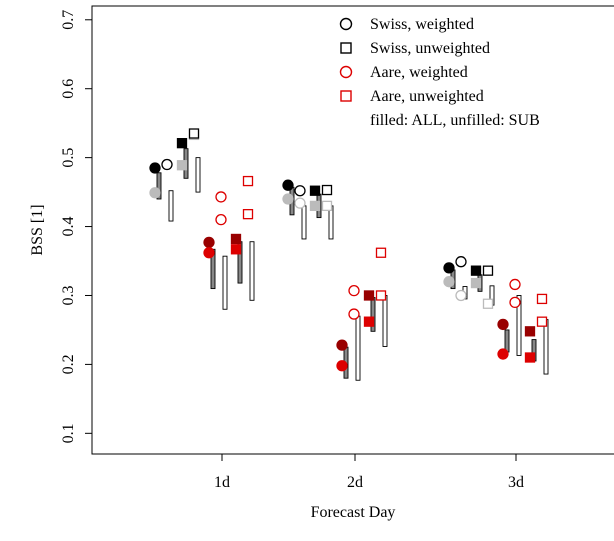 Image resolution: width=614 pixels, height=541 pixels. Describe the element at coordinates (355, 482) in the screenshot. I see `x-tick-label: 2d` at that location.